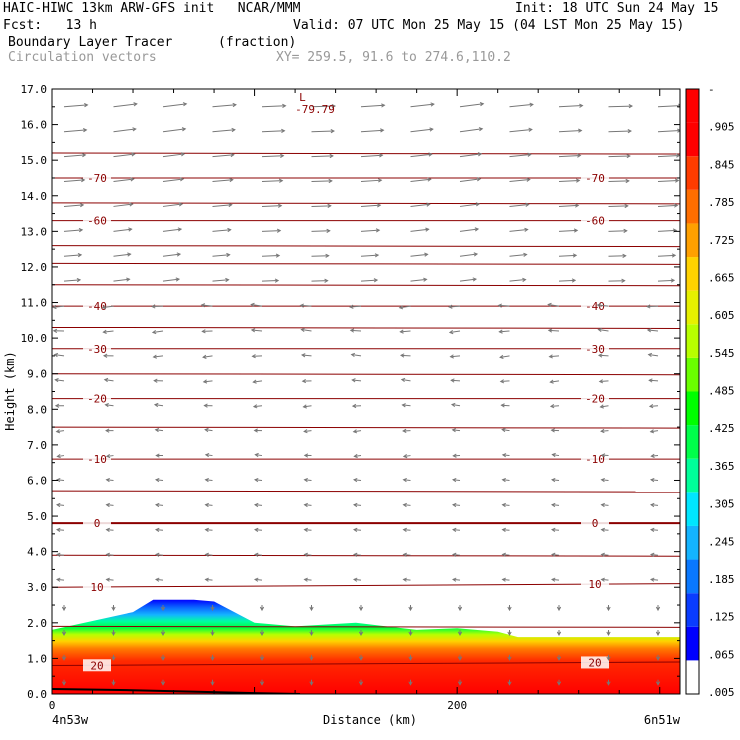 This screenshot has width=740, height=740. What do you see at coordinates (37, 480) in the screenshot?
I see `y-tick-label: 6.0` at bounding box center [37, 480].